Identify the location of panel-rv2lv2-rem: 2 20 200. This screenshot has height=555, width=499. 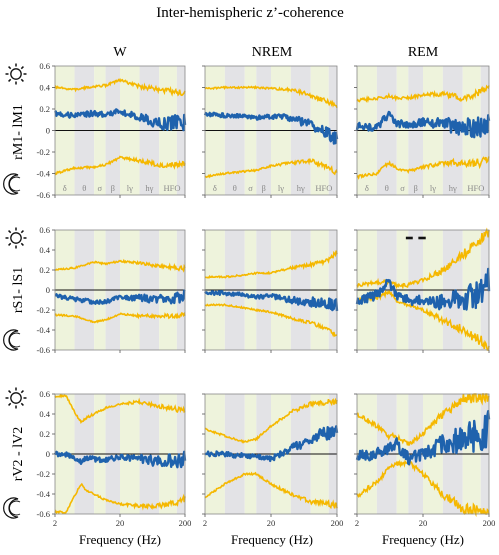
(424, 460).